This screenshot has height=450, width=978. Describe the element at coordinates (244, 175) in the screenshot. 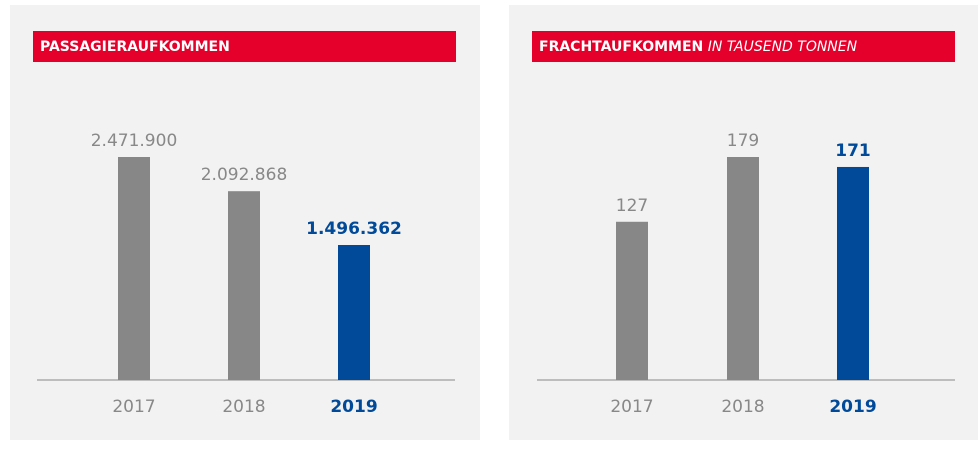

I see `data-label: 2.092.868` at that location.